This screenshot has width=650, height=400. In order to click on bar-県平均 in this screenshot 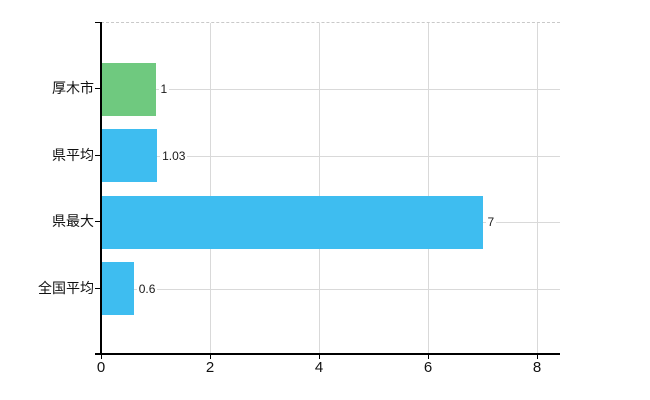, I will do `click(129, 156)`.